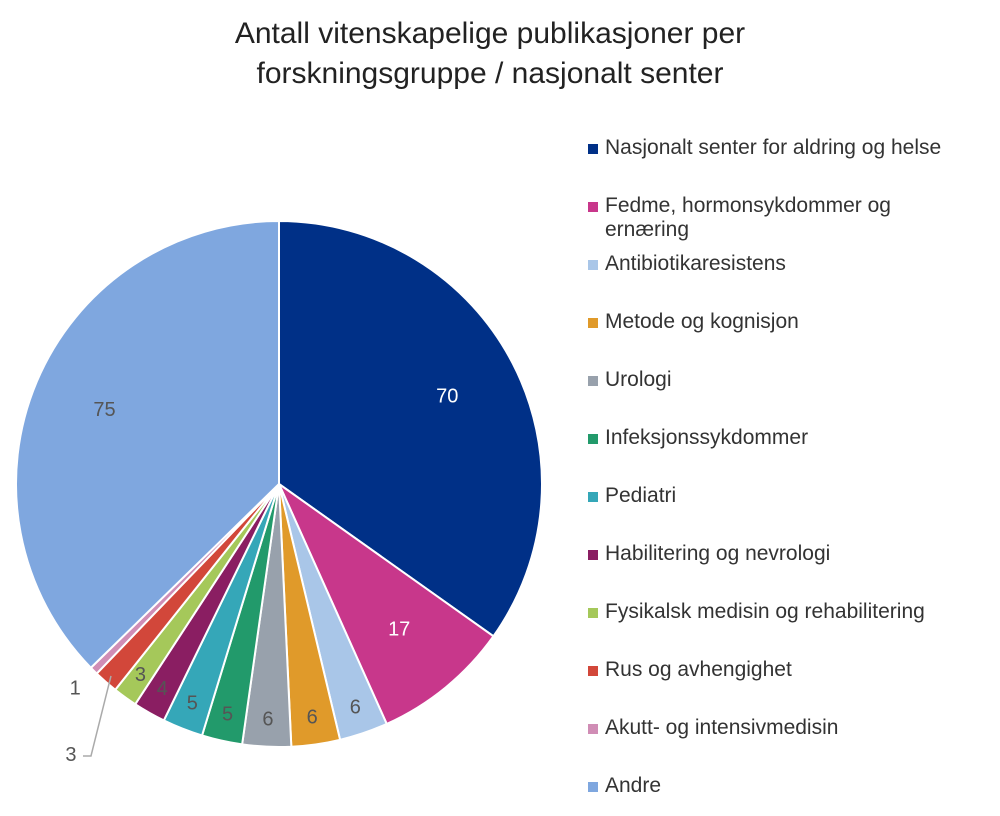 The width and height of the screenshot is (1000, 816). Describe the element at coordinates (702, 321) in the screenshot. I see `legend-label: Metode og kognisjon` at that location.